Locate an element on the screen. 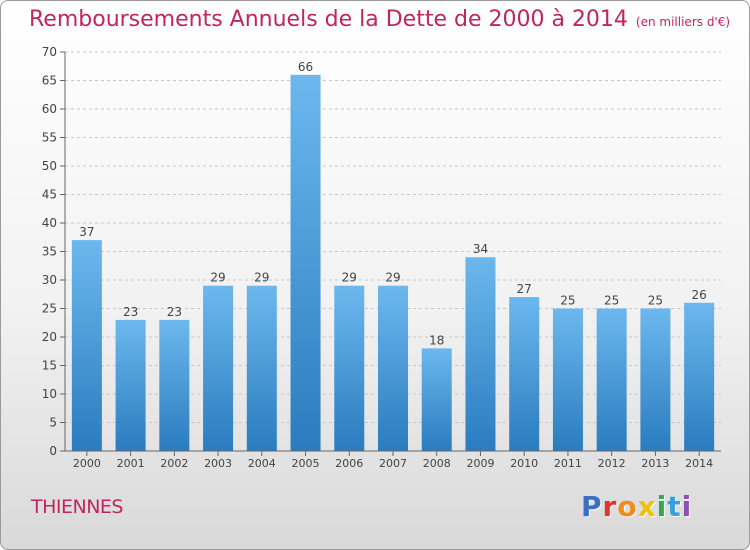  logo-letter: P is located at coordinates (592, 506).